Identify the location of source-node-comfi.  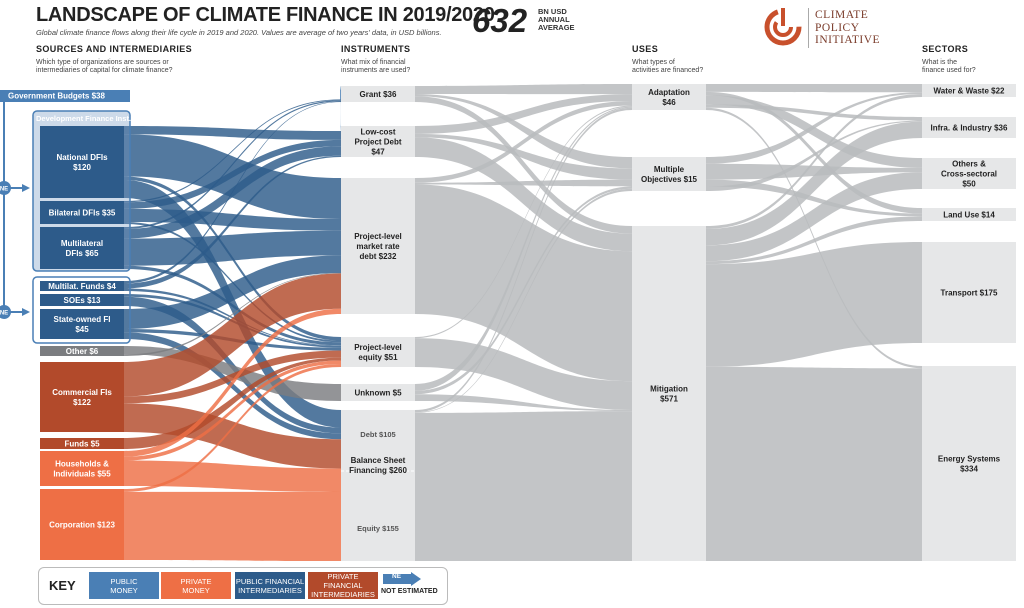
(82, 397).